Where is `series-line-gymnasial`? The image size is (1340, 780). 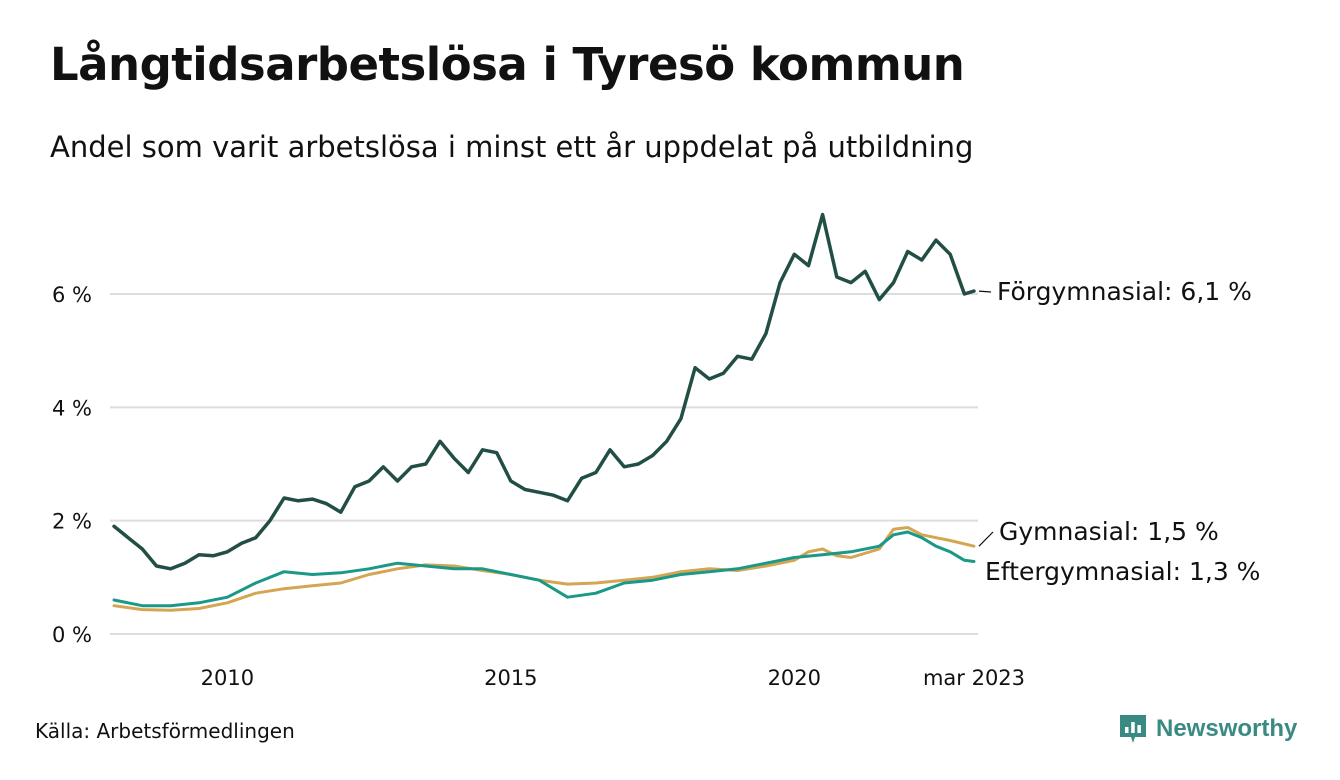 series-line-gymnasial is located at coordinates (544, 569).